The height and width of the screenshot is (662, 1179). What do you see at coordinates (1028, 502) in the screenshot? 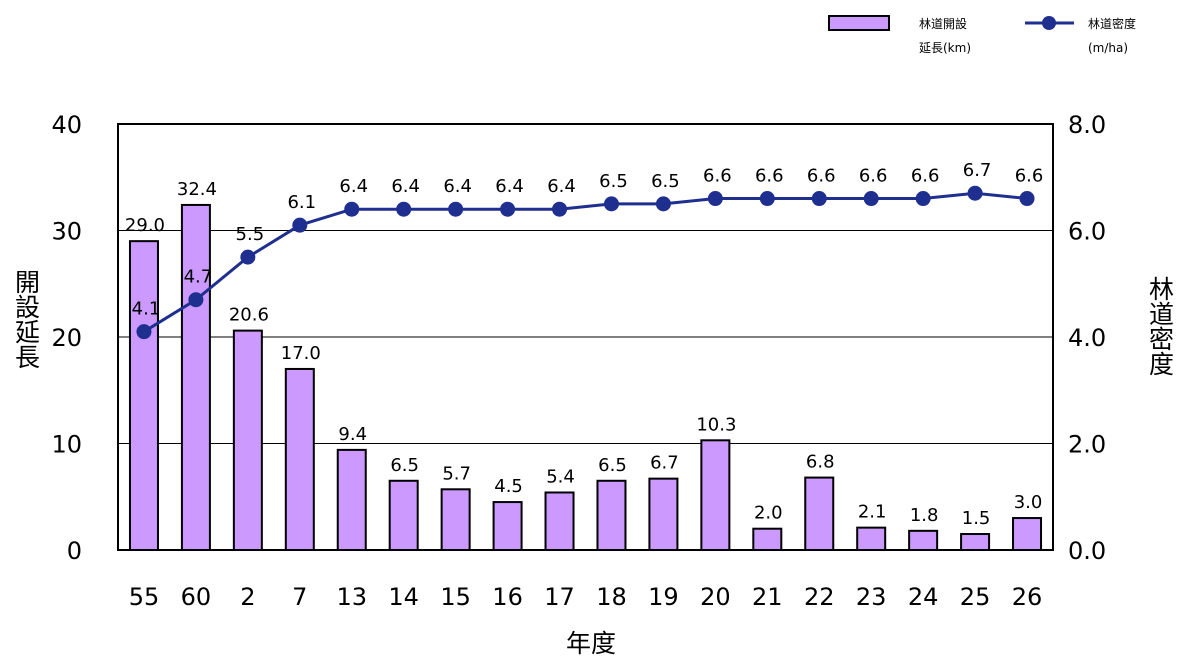
I see `bar-value-label: 3.0` at bounding box center [1028, 502].